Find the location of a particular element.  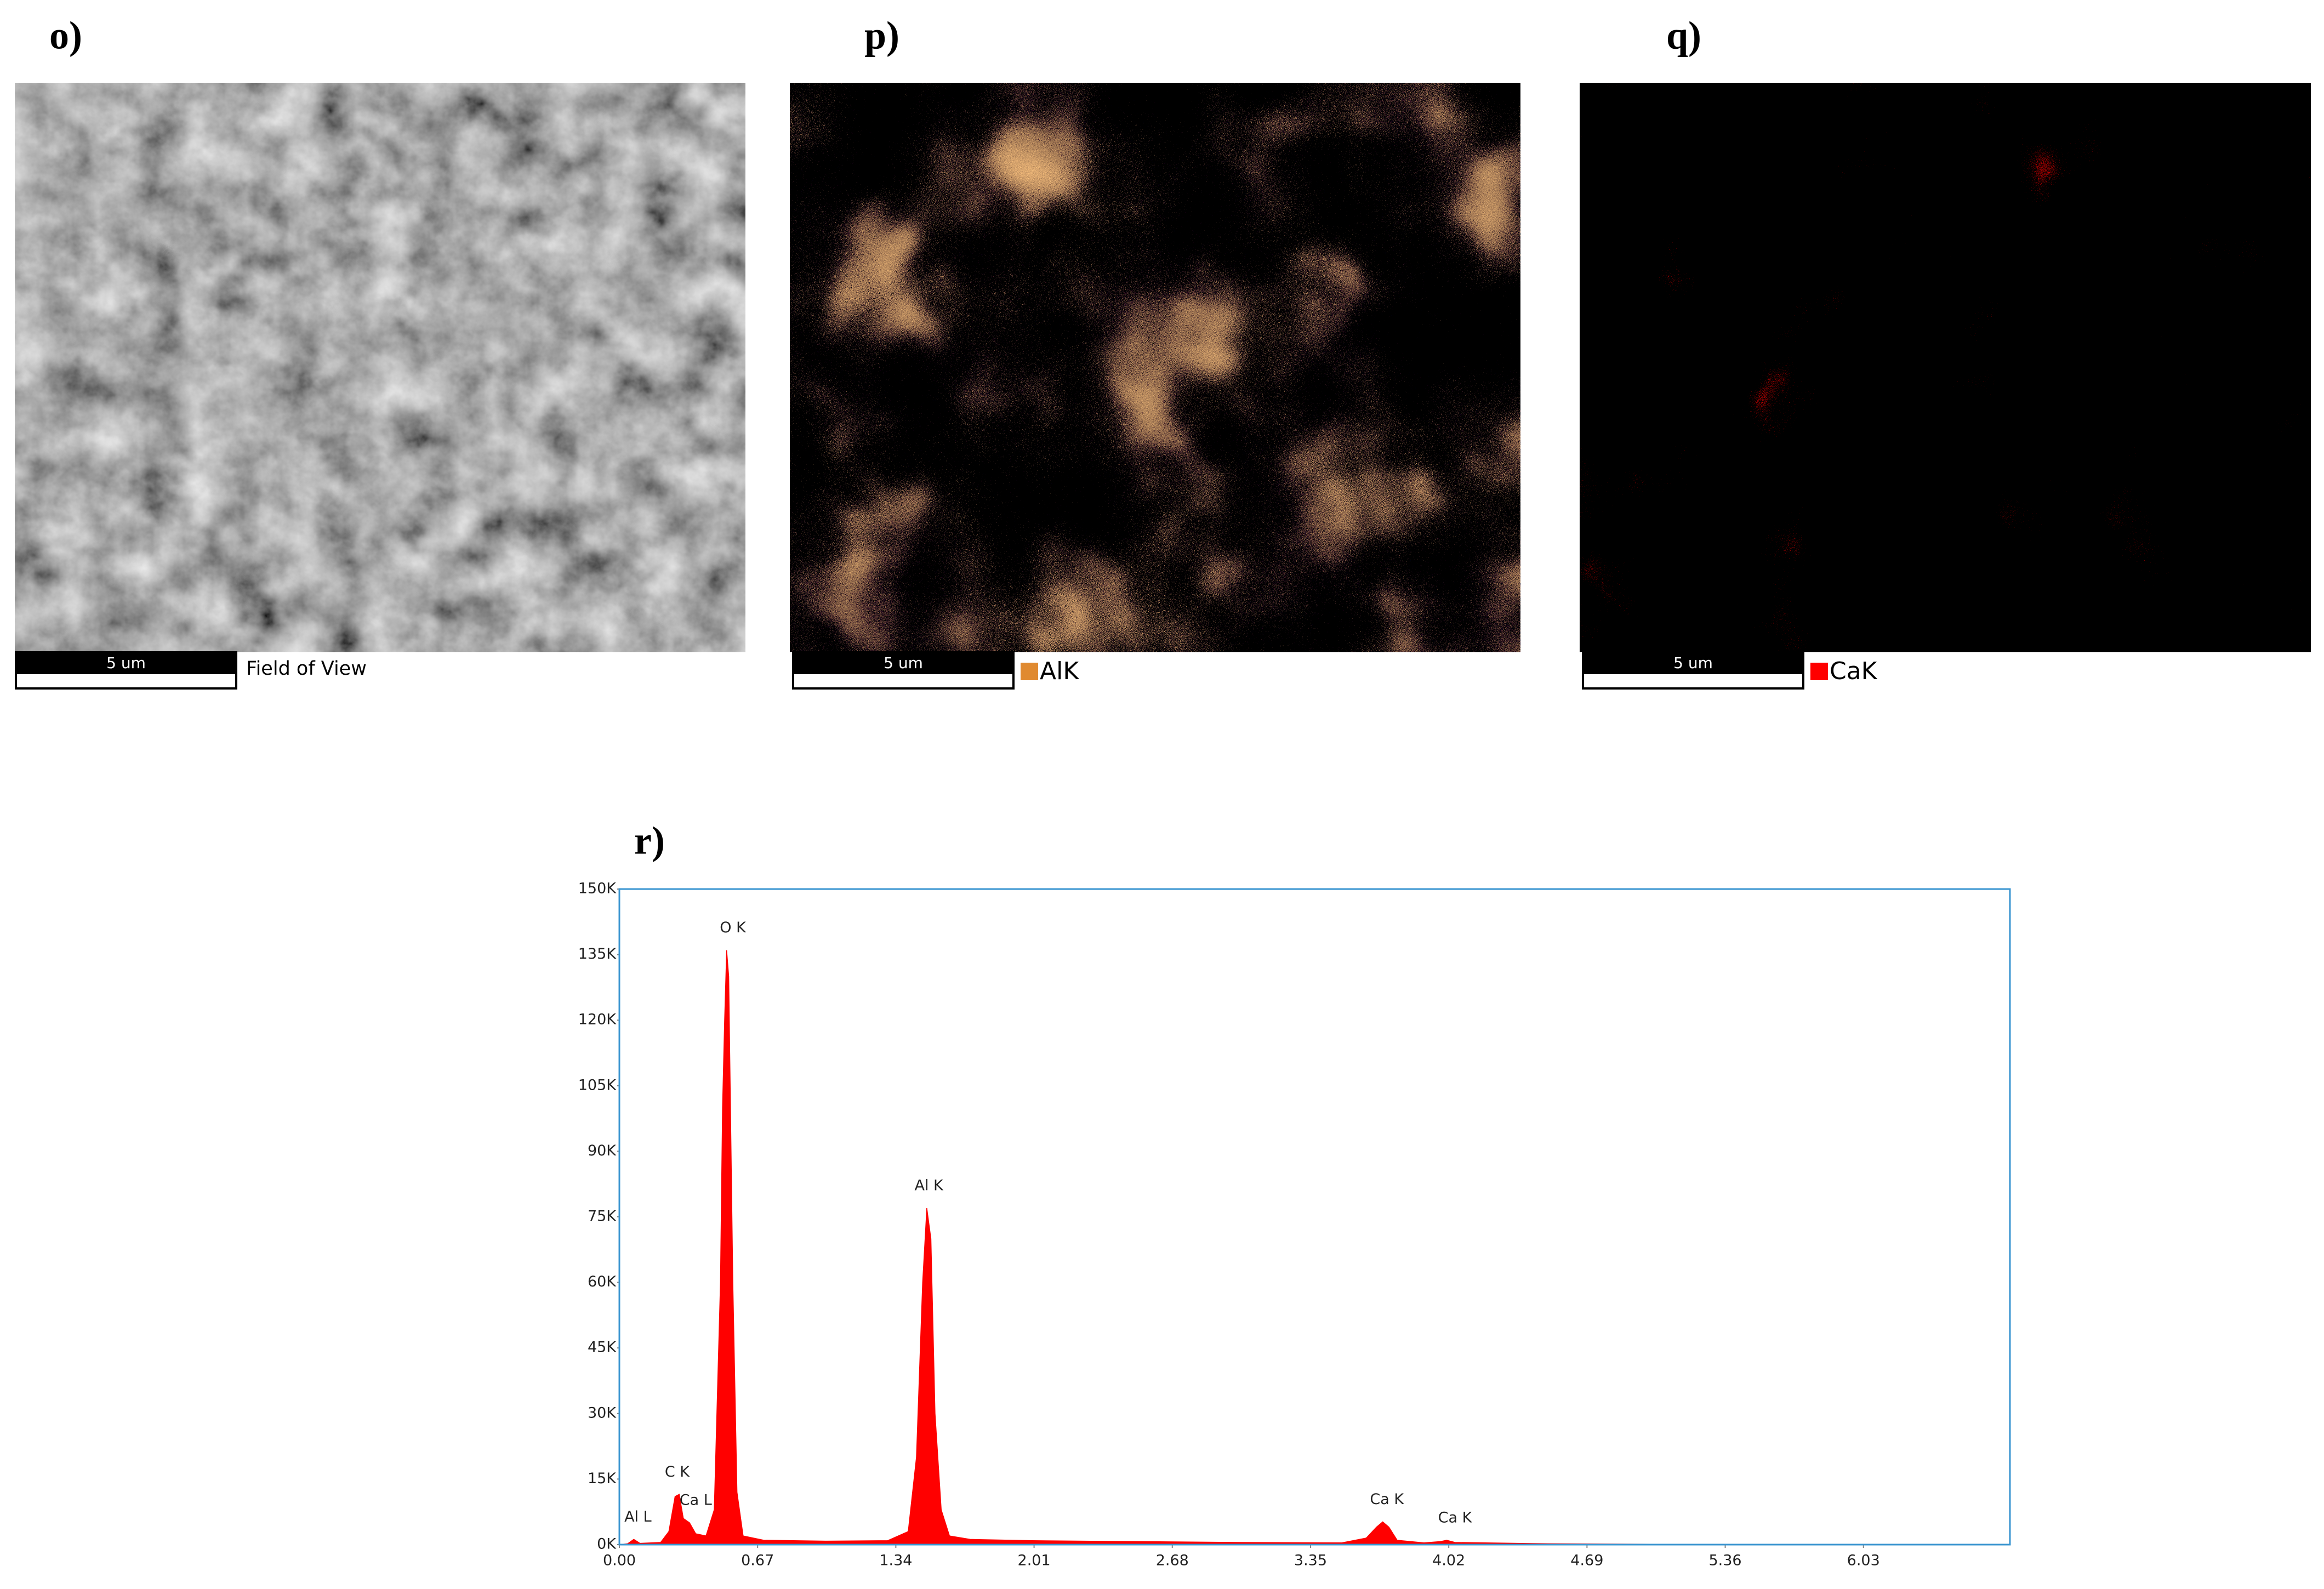

x-tick-label: 5.36 is located at coordinates (1725, 1560).